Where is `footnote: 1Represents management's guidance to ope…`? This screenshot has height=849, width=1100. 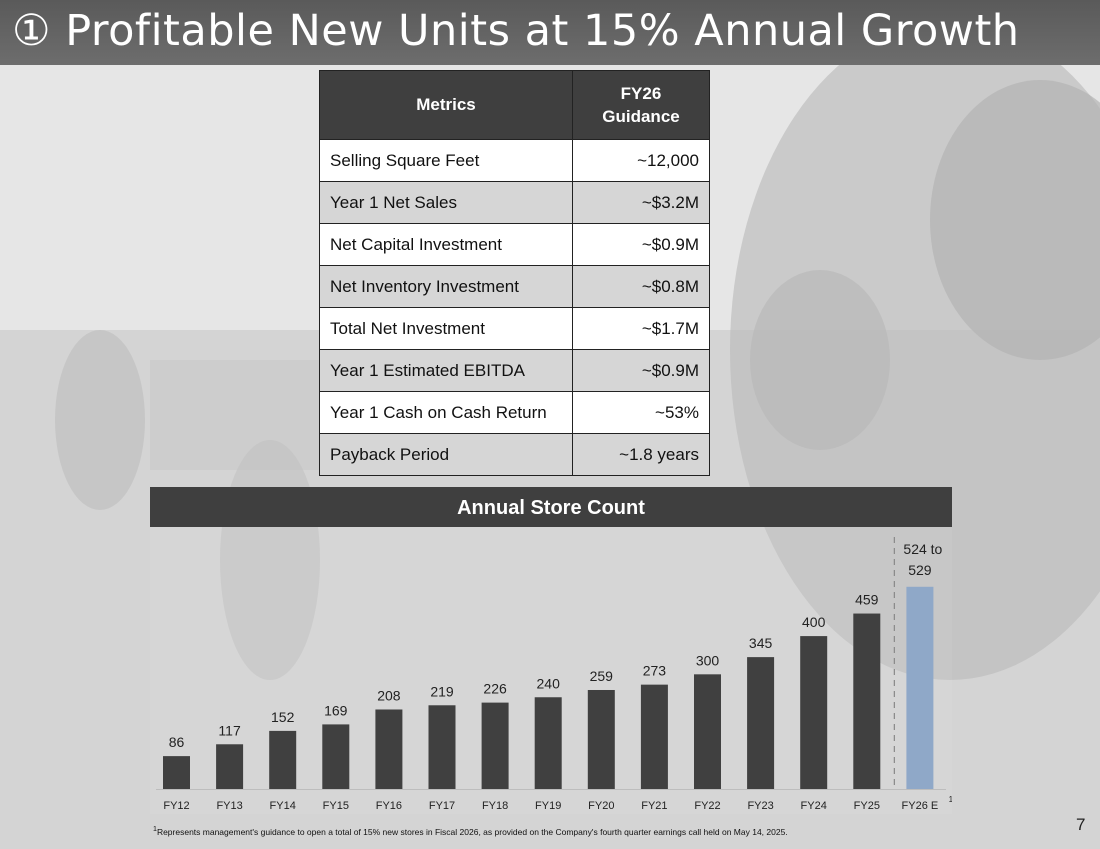 footnote: 1Represents management's guidance to ope… is located at coordinates (470, 831).